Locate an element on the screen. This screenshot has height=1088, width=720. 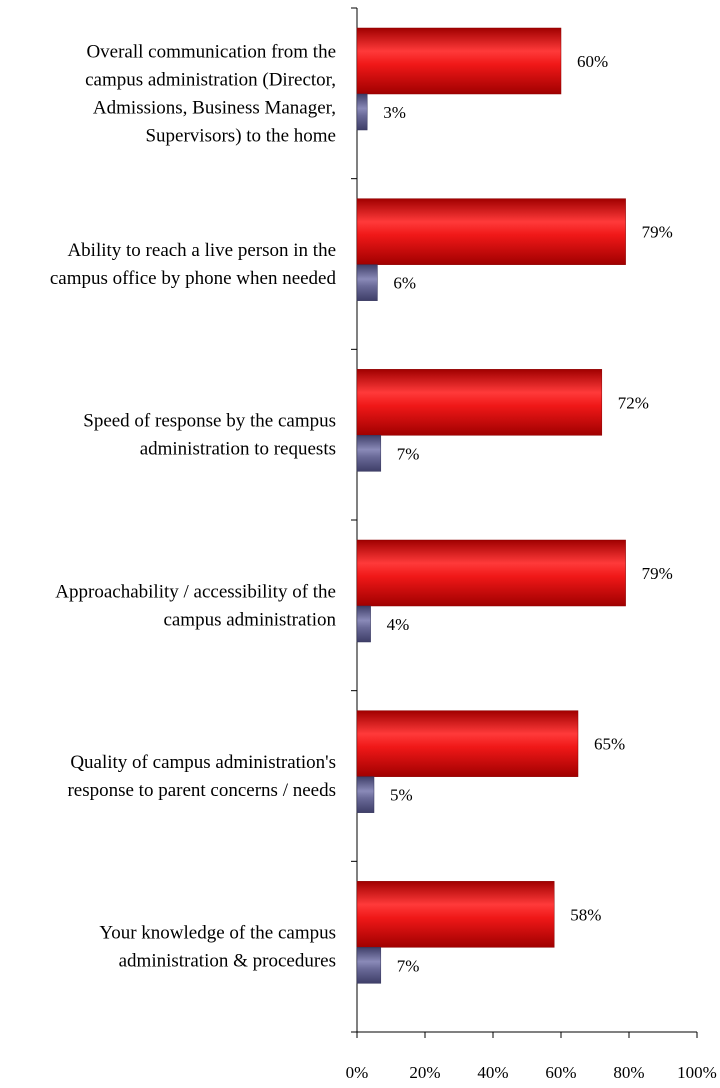
category-label-line: Supervisors) to the home is located at coordinates (240, 135).